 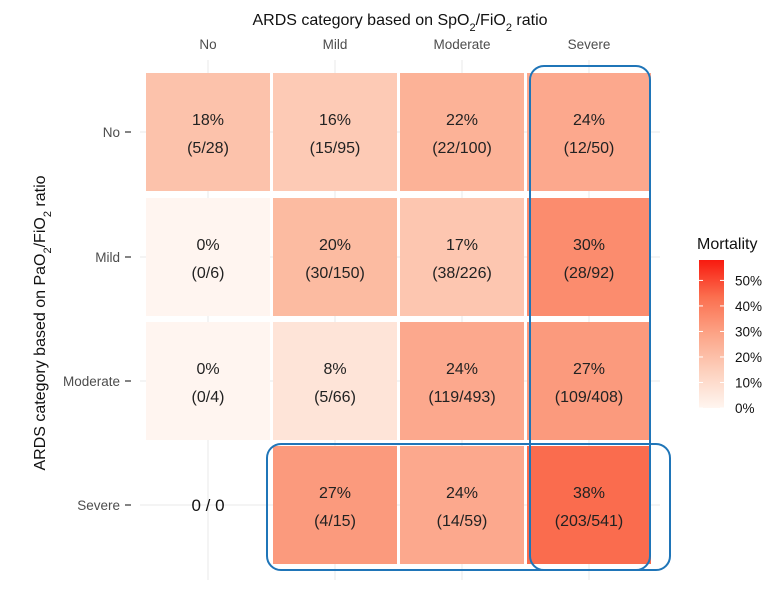 I want to click on tile-count-label: (5/28), so click(x=208, y=148).